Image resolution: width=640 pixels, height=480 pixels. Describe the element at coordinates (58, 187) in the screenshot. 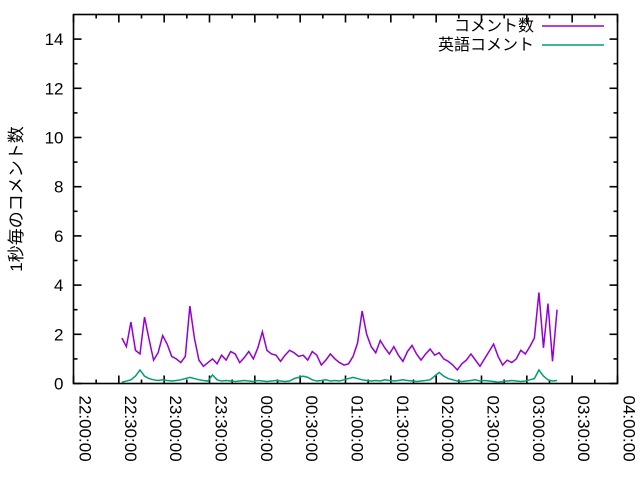

I see `y-tick-label: 8` at that location.